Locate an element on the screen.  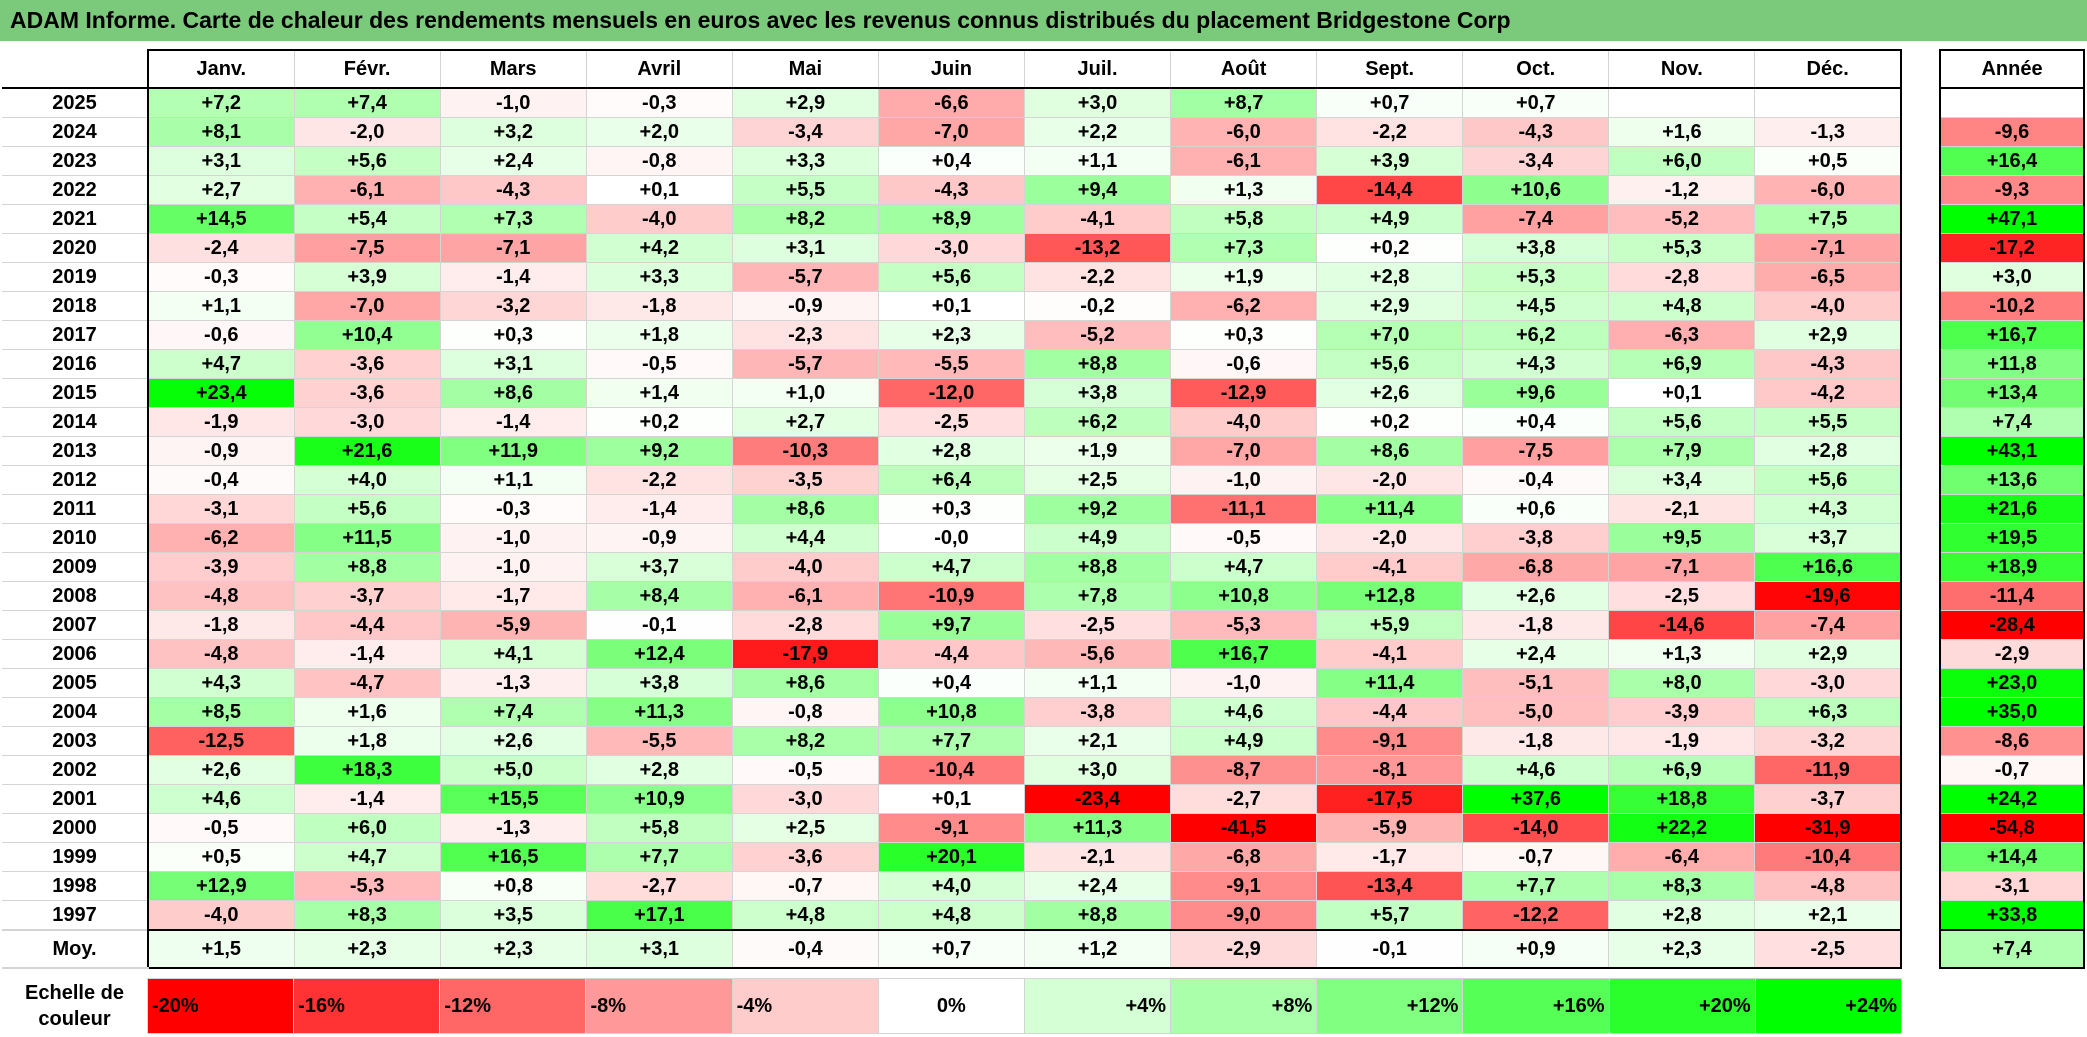
heatmap-cell: +7,3 is located at coordinates (513, 219).